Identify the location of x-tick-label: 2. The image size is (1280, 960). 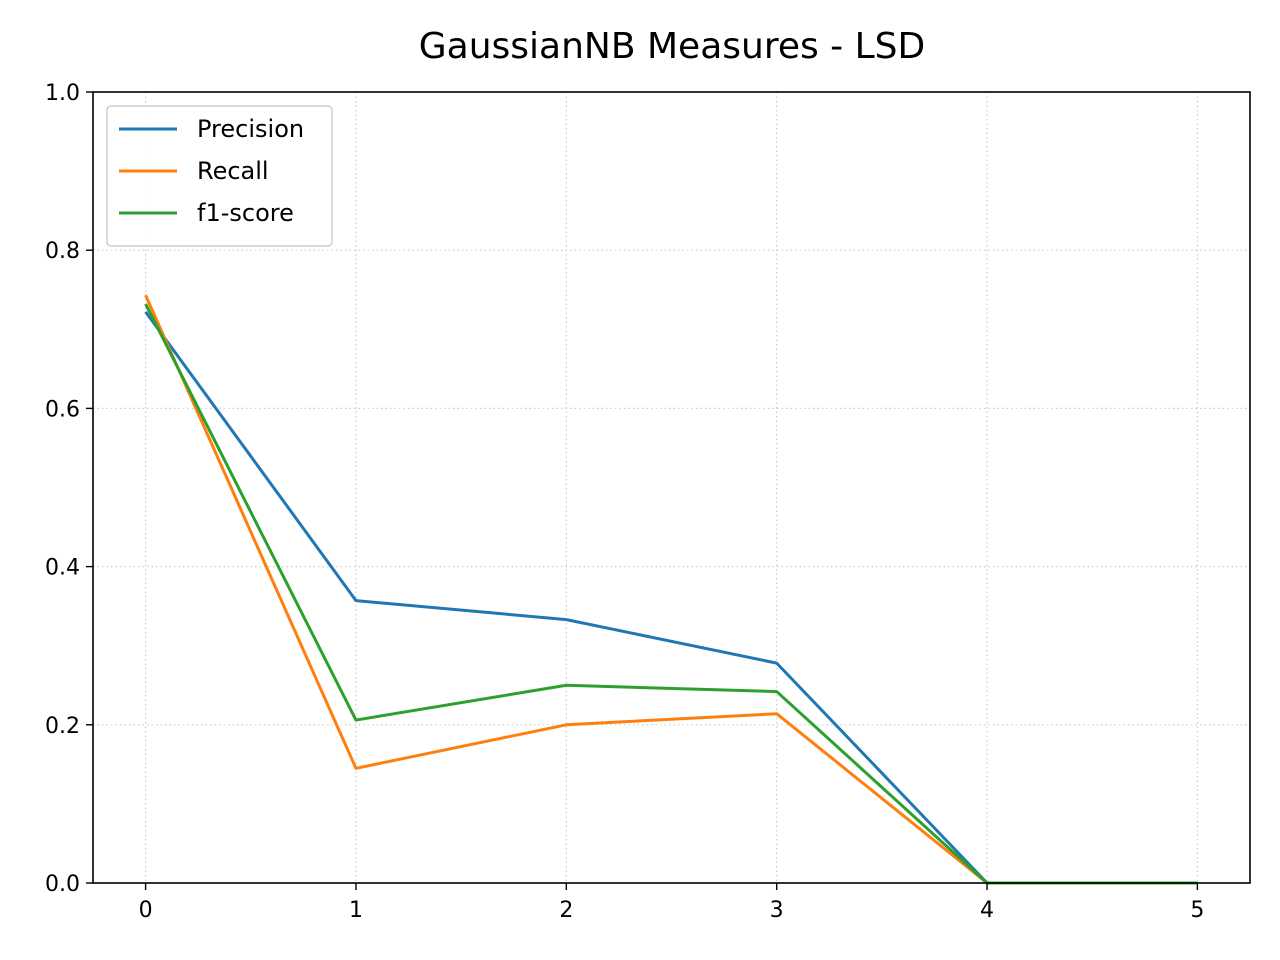
(566, 910).